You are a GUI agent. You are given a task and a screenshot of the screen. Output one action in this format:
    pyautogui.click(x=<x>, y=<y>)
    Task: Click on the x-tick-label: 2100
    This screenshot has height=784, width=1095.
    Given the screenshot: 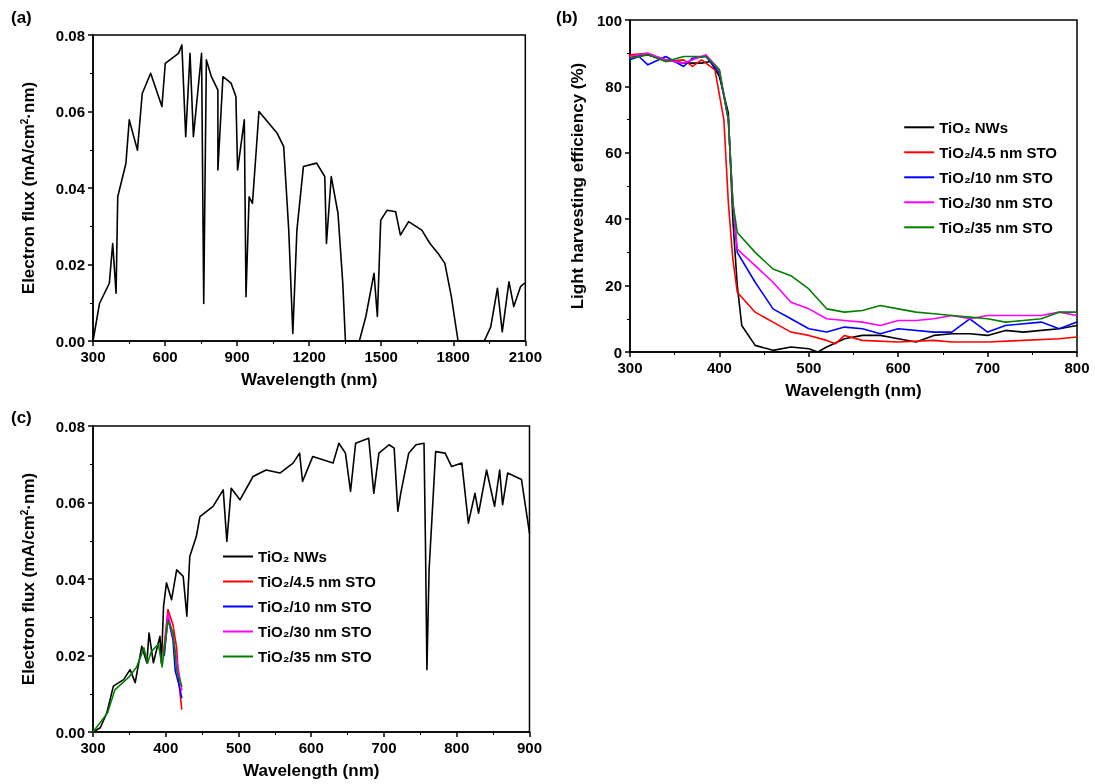 What is the action you would take?
    pyautogui.click(x=525, y=356)
    